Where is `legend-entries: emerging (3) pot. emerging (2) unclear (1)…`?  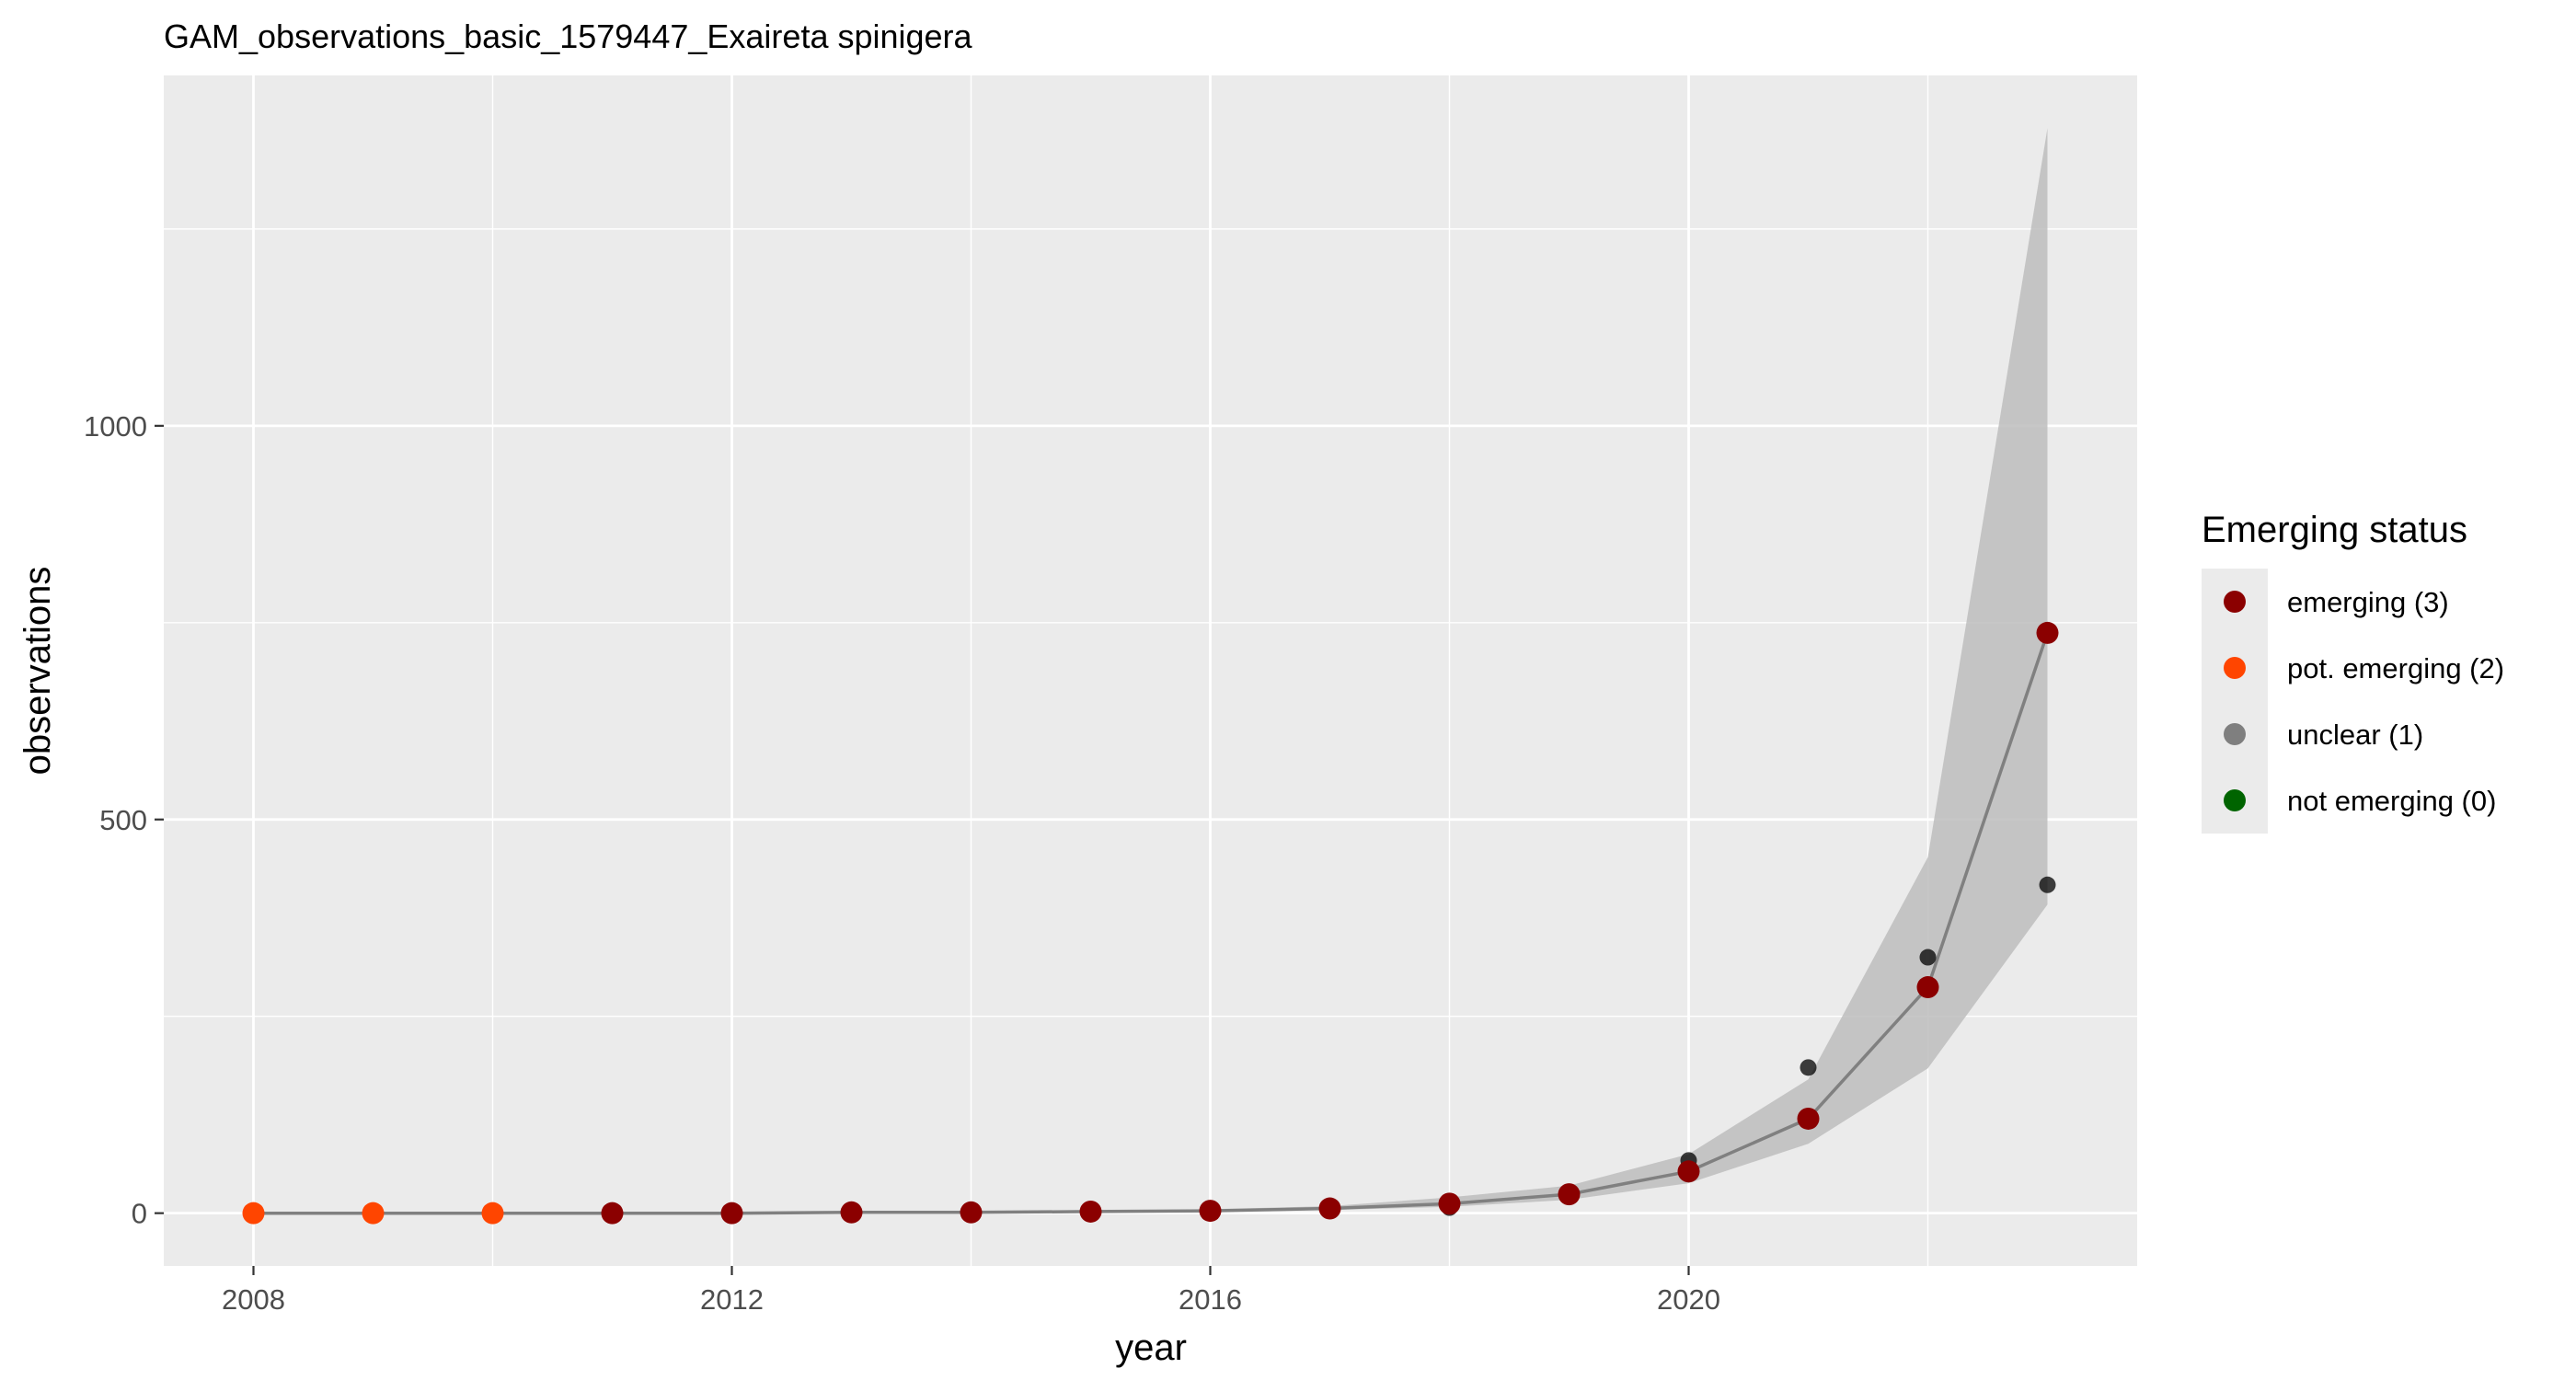 legend-entries: emerging (3) pot. emerging (2) unclear (1)… is located at coordinates (2364, 701).